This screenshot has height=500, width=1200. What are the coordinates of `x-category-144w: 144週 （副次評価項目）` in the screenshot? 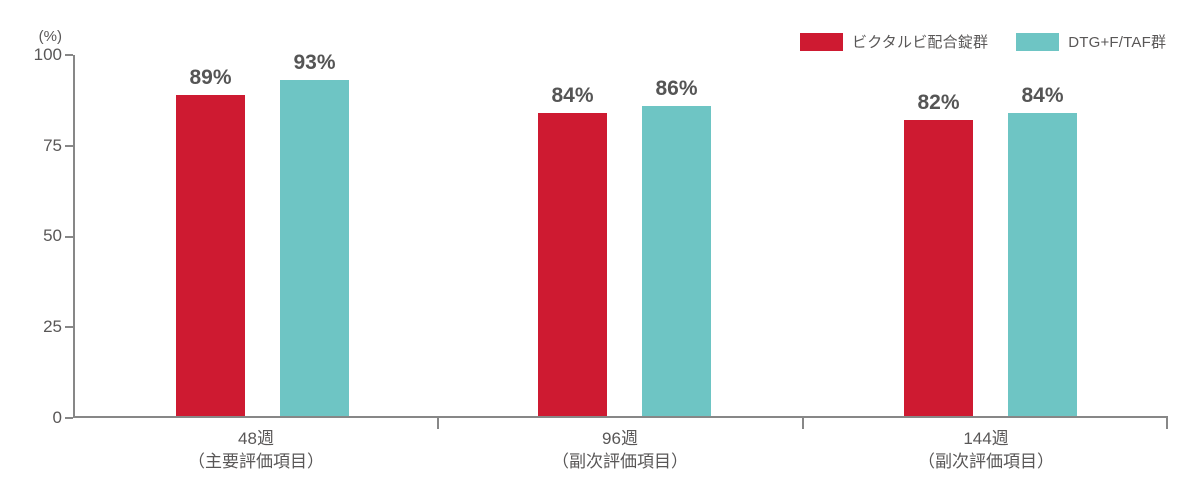 It's located at (986, 450).